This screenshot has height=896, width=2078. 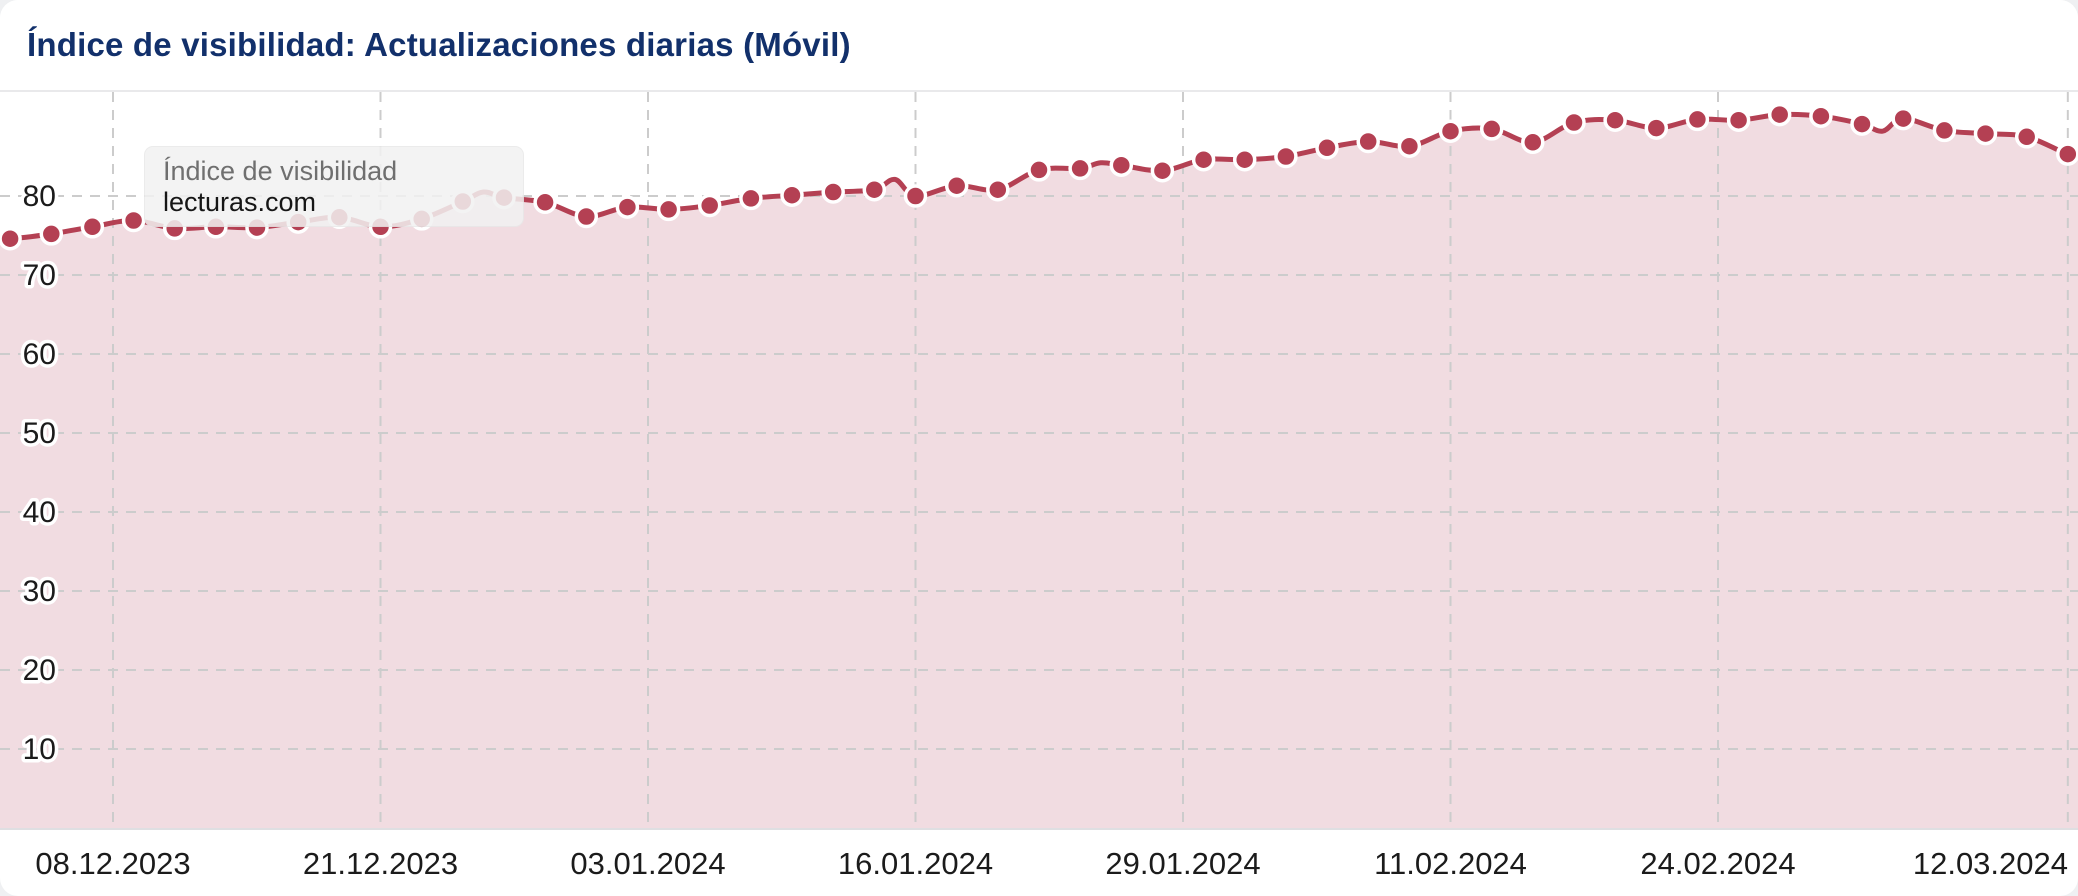 I want to click on y-axis-label: 30, so click(x=39, y=591).